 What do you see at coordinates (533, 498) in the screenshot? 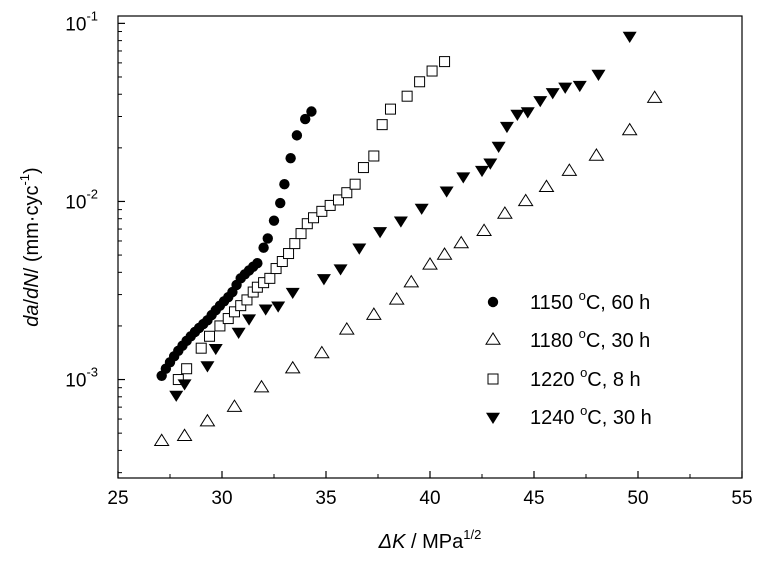
I see `x-tick-label: 45` at bounding box center [533, 498].